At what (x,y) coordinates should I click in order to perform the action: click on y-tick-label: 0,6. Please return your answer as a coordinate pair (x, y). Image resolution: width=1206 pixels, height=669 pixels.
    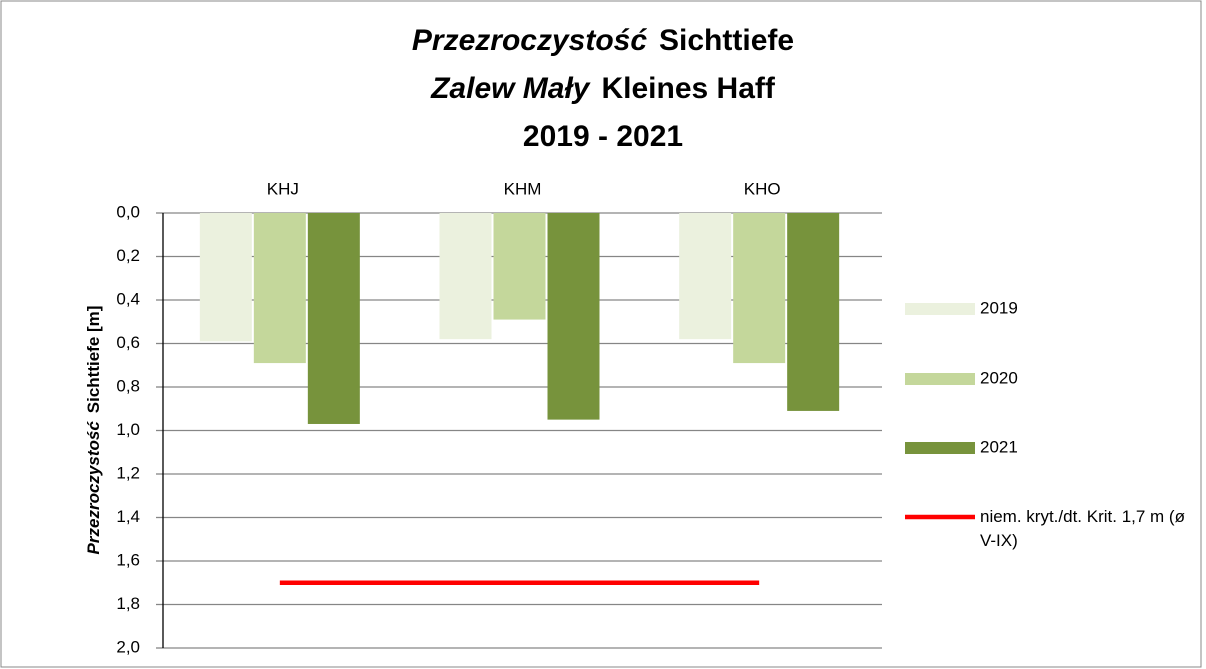
    Looking at the image, I should click on (128, 342).